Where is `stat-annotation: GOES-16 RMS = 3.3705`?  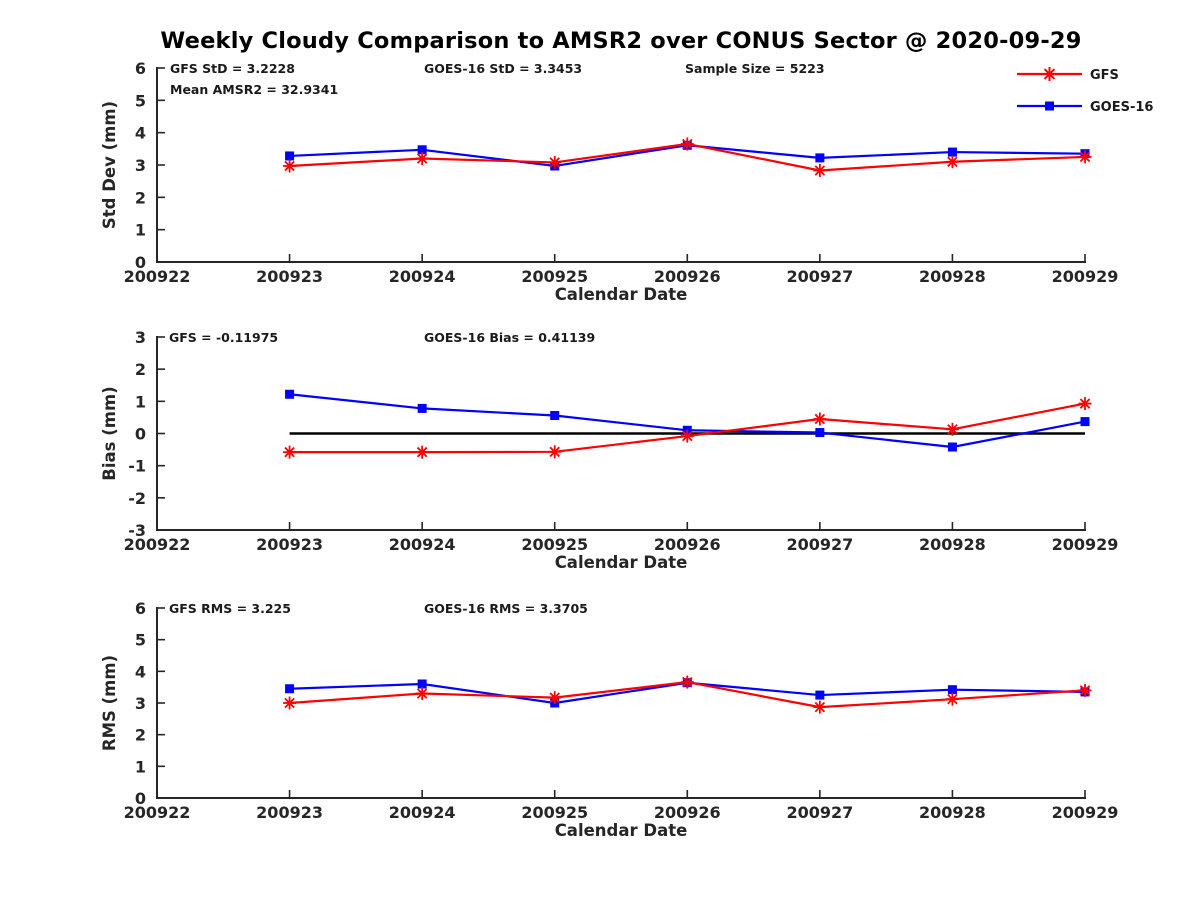 stat-annotation: GOES-16 RMS = 3.3705 is located at coordinates (506, 608).